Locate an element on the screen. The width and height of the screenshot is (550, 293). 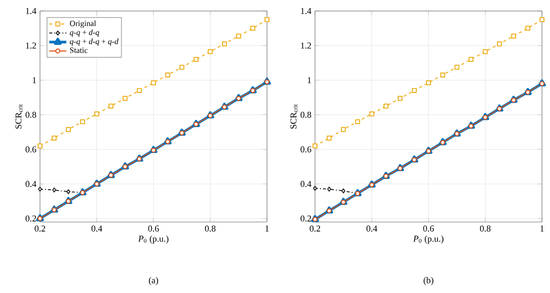
text: (a) is located at coordinates (153, 281).